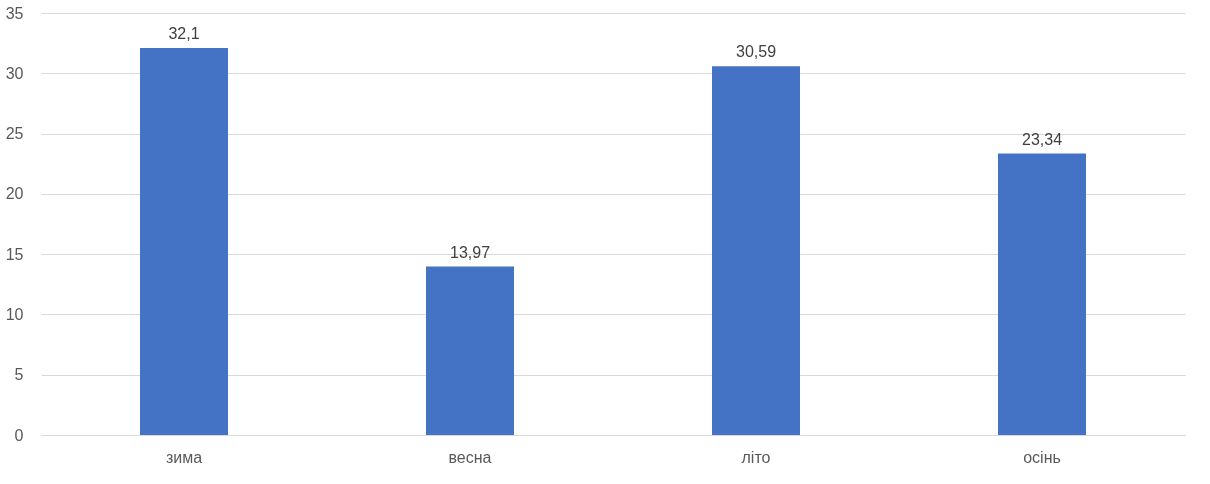 This screenshot has width=1210, height=484. What do you see at coordinates (14, 73) in the screenshot?
I see `y-tick-label: 30` at bounding box center [14, 73].